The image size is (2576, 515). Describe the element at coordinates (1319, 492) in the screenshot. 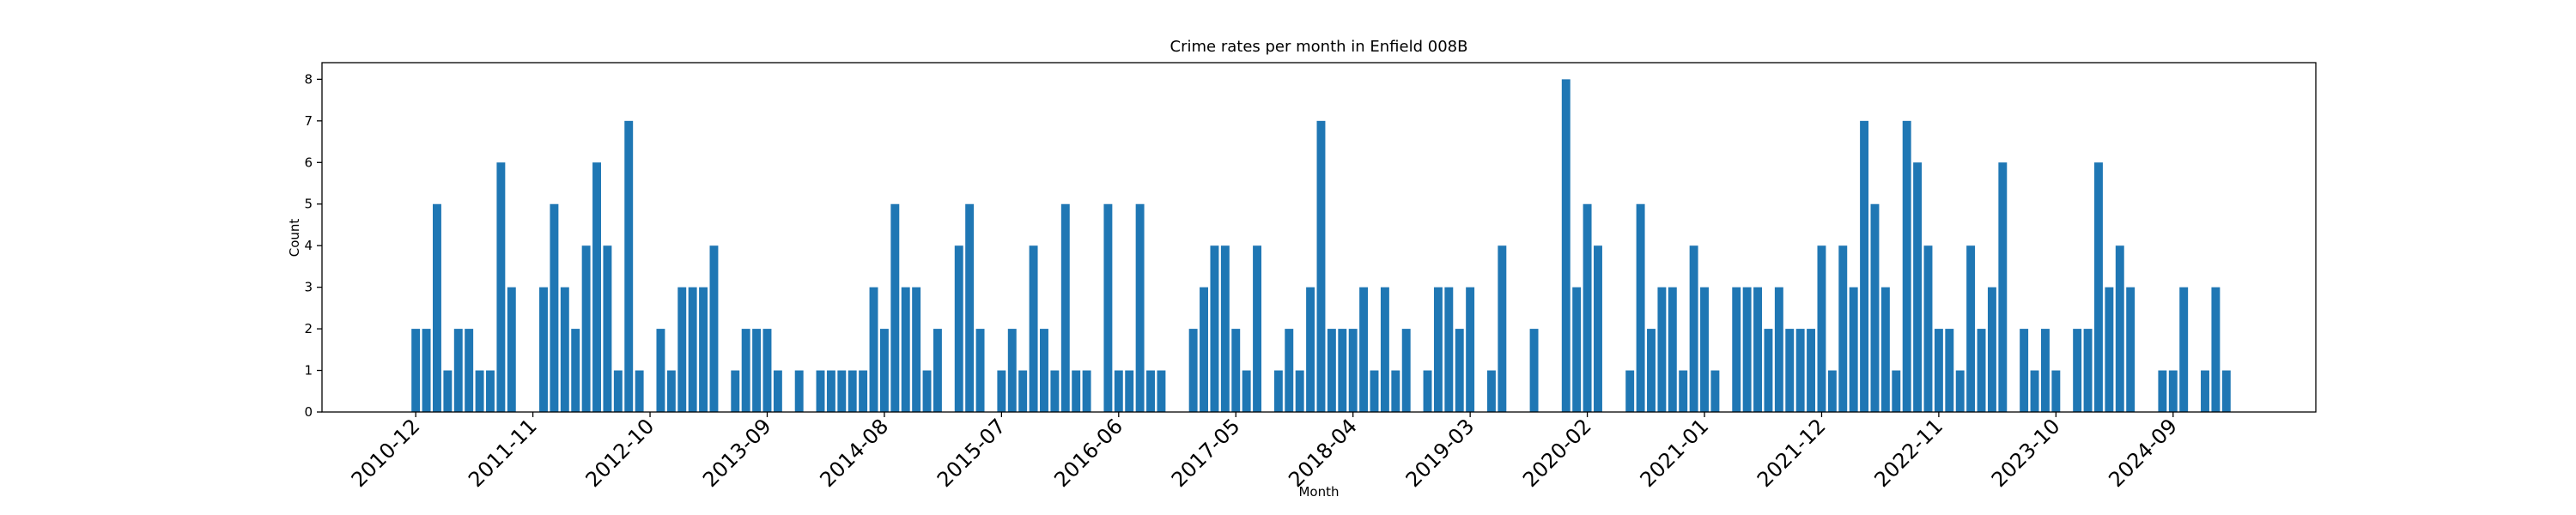

I see `x-axis-label: Month` at that location.